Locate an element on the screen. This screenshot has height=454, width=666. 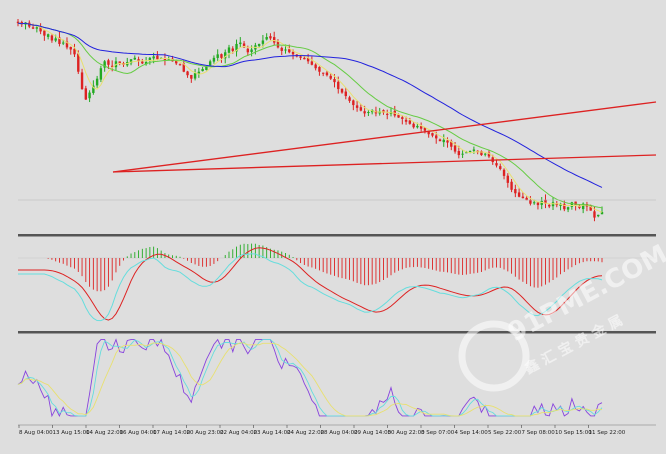
x-tick-label: 23 Aug 14:00 is located at coordinates (273, 433).